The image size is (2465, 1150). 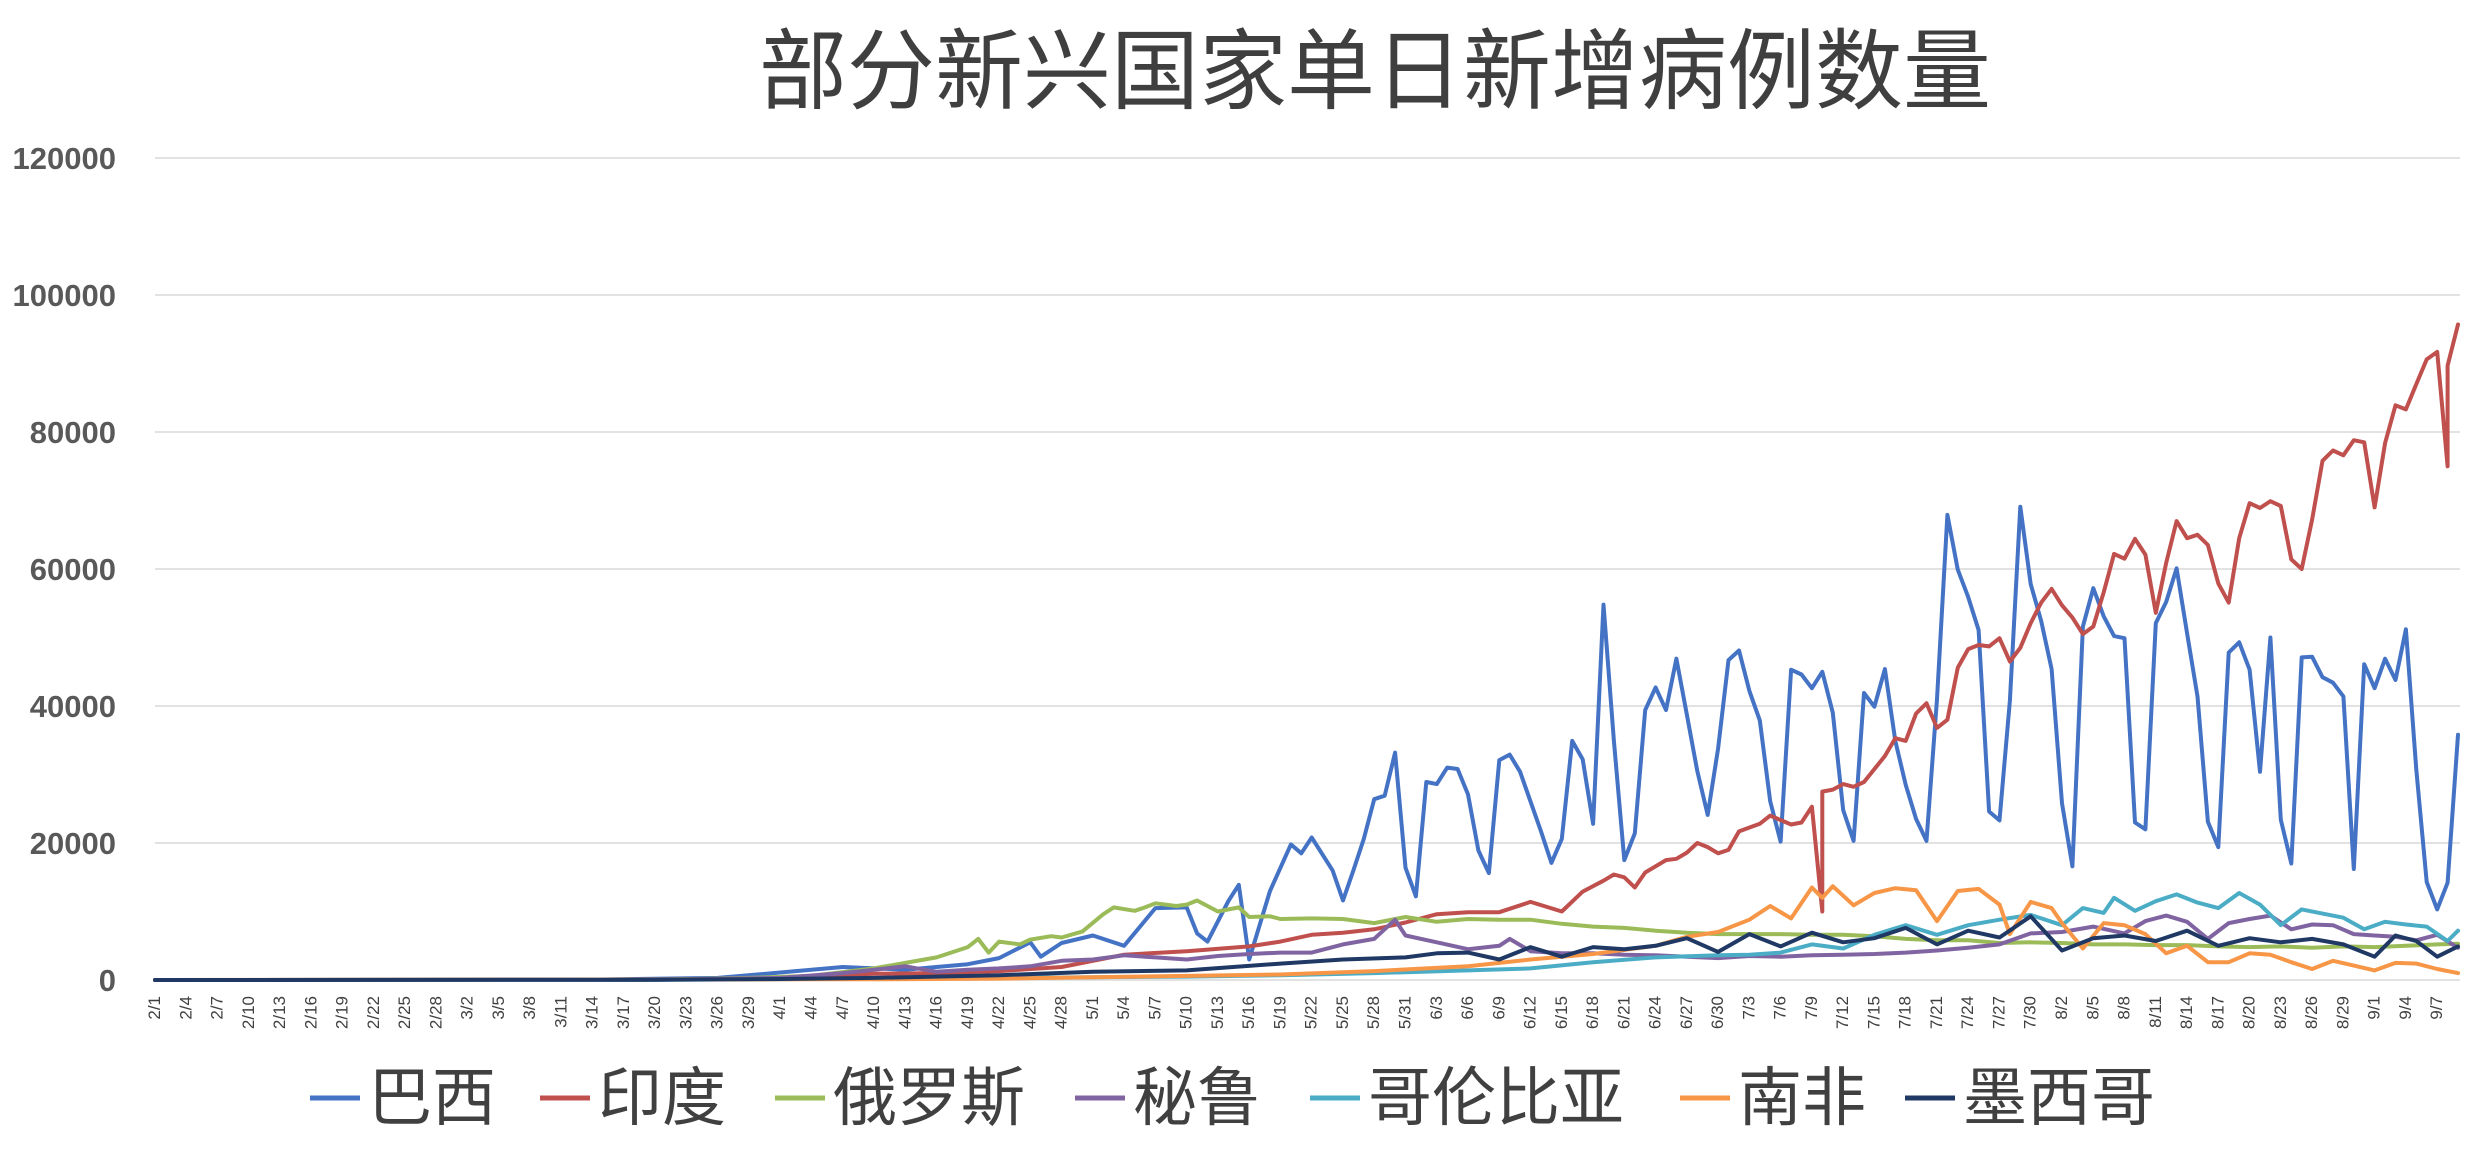 I want to click on x-tick-label: 7/24, so click(x=1967, y=1012).